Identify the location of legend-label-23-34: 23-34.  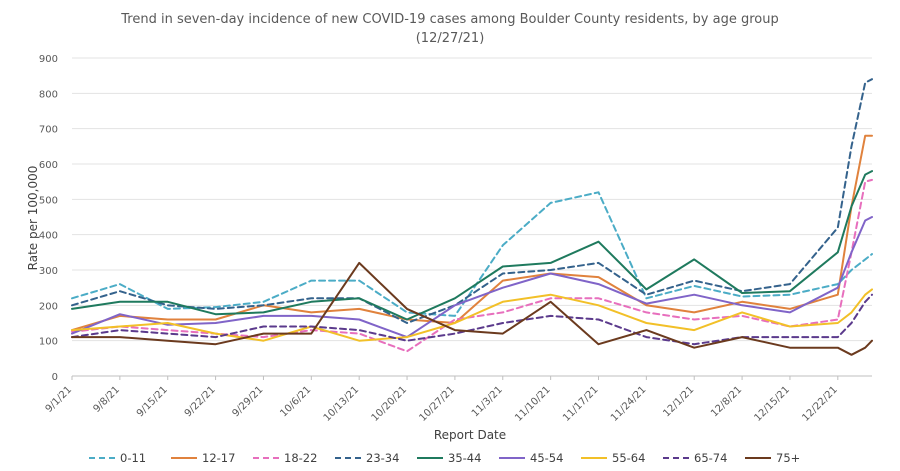
(382, 458).